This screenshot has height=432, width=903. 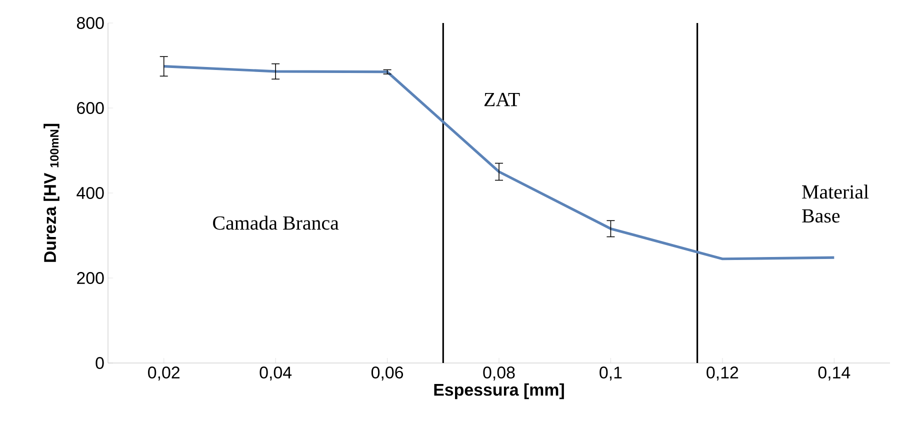 I want to click on y-tick-label: 600, so click(x=90, y=108).